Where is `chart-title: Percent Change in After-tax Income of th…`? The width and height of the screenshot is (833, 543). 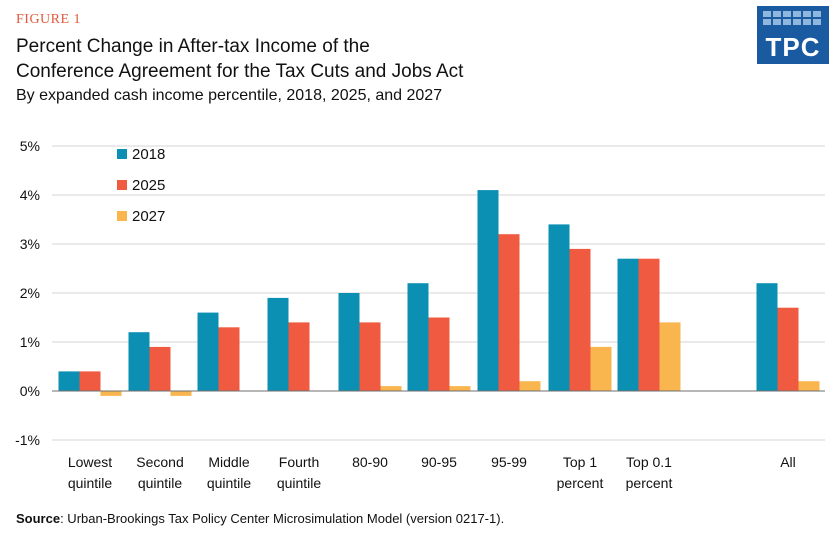 chart-title: Percent Change in After-tax Income of th… is located at coordinates (376, 59).